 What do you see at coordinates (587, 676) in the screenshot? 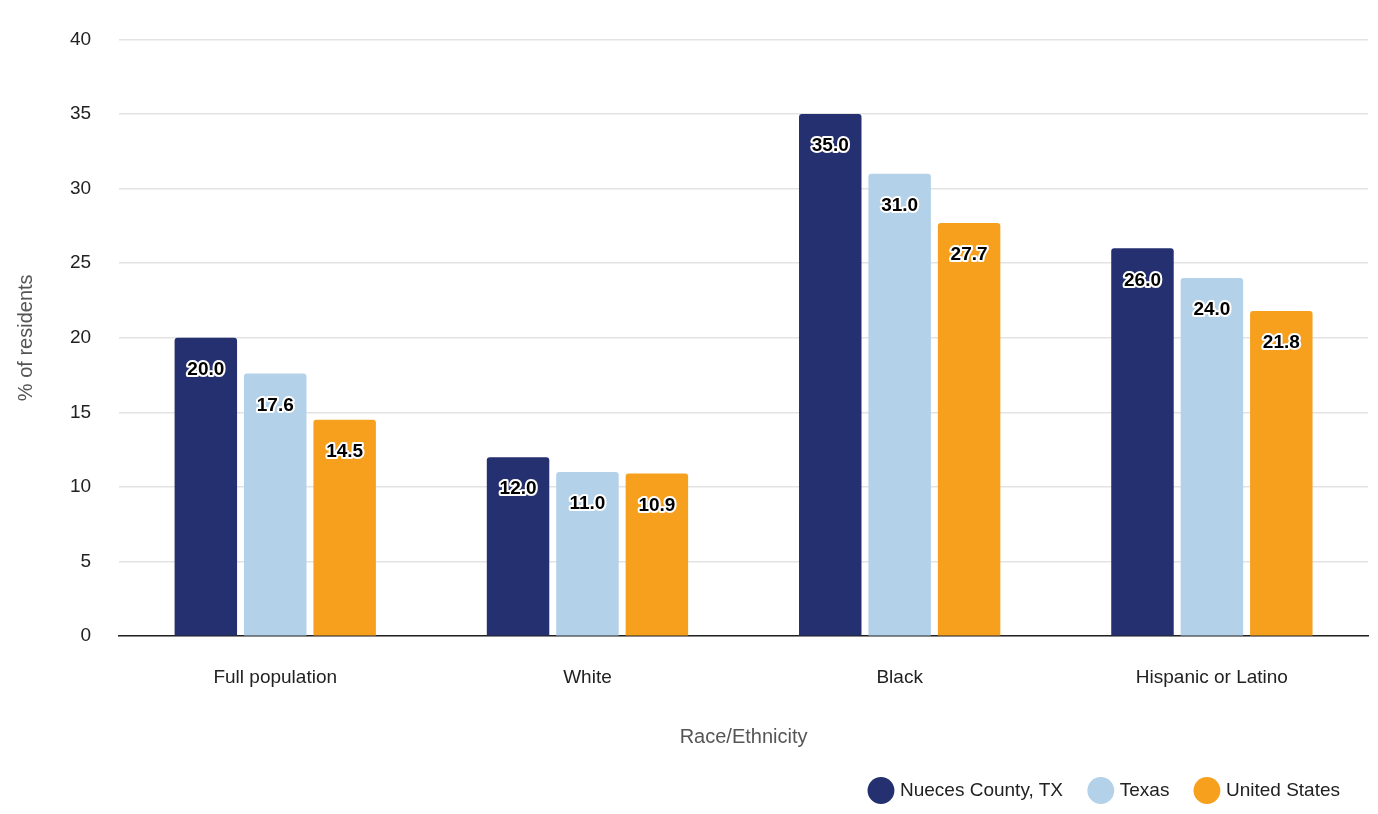
I see `x-tick-label: White` at bounding box center [587, 676].